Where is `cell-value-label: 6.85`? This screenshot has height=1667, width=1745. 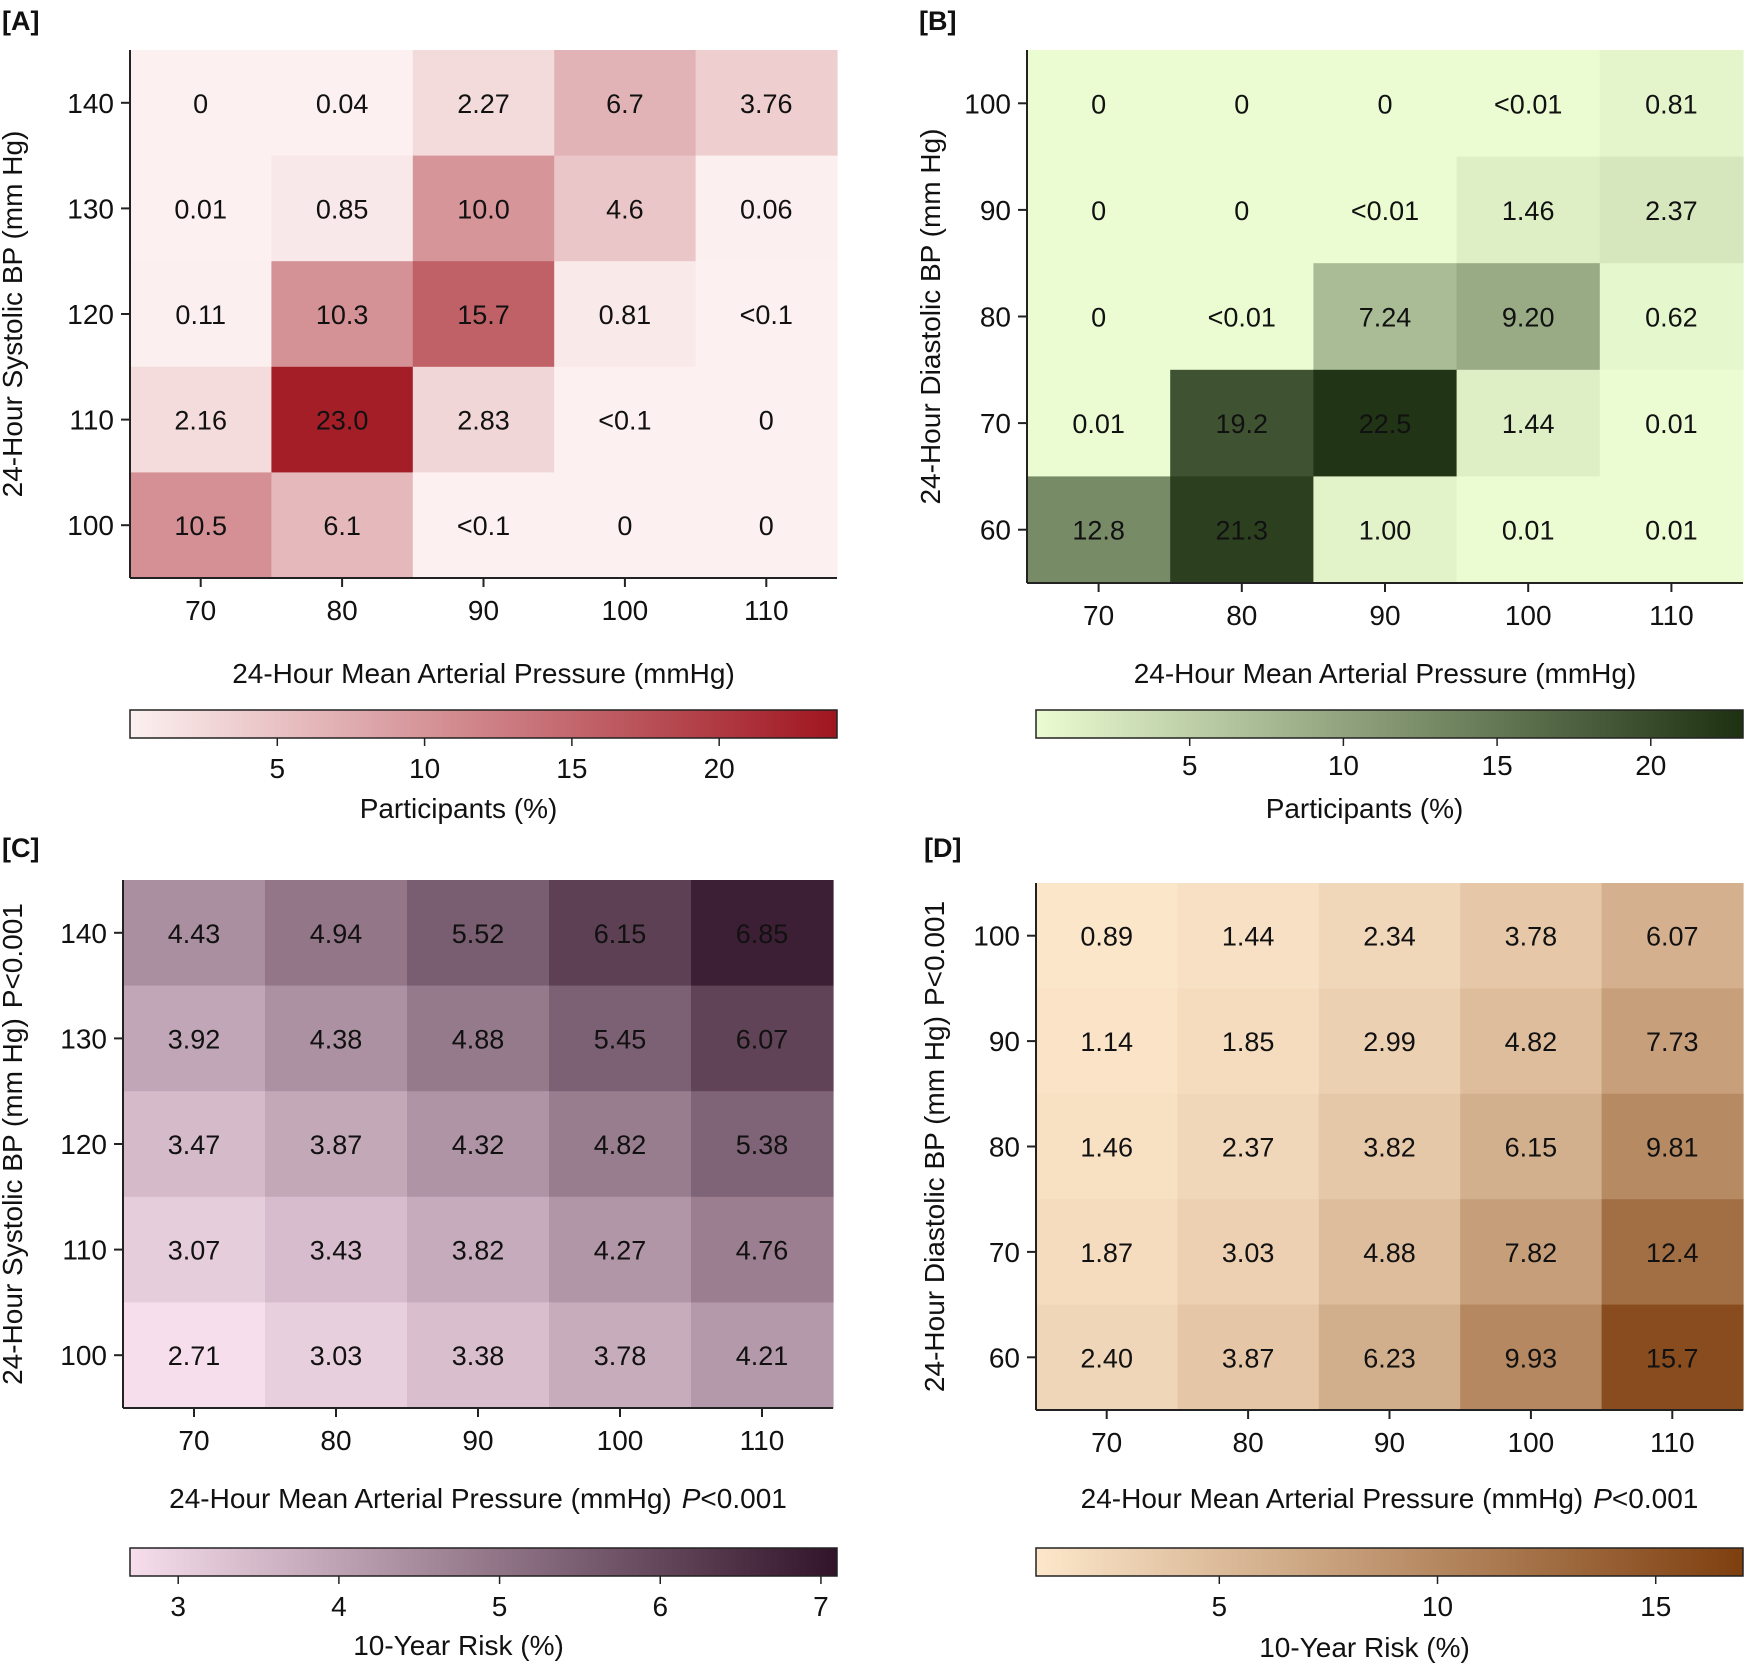 cell-value-label: 6.85 is located at coordinates (762, 934).